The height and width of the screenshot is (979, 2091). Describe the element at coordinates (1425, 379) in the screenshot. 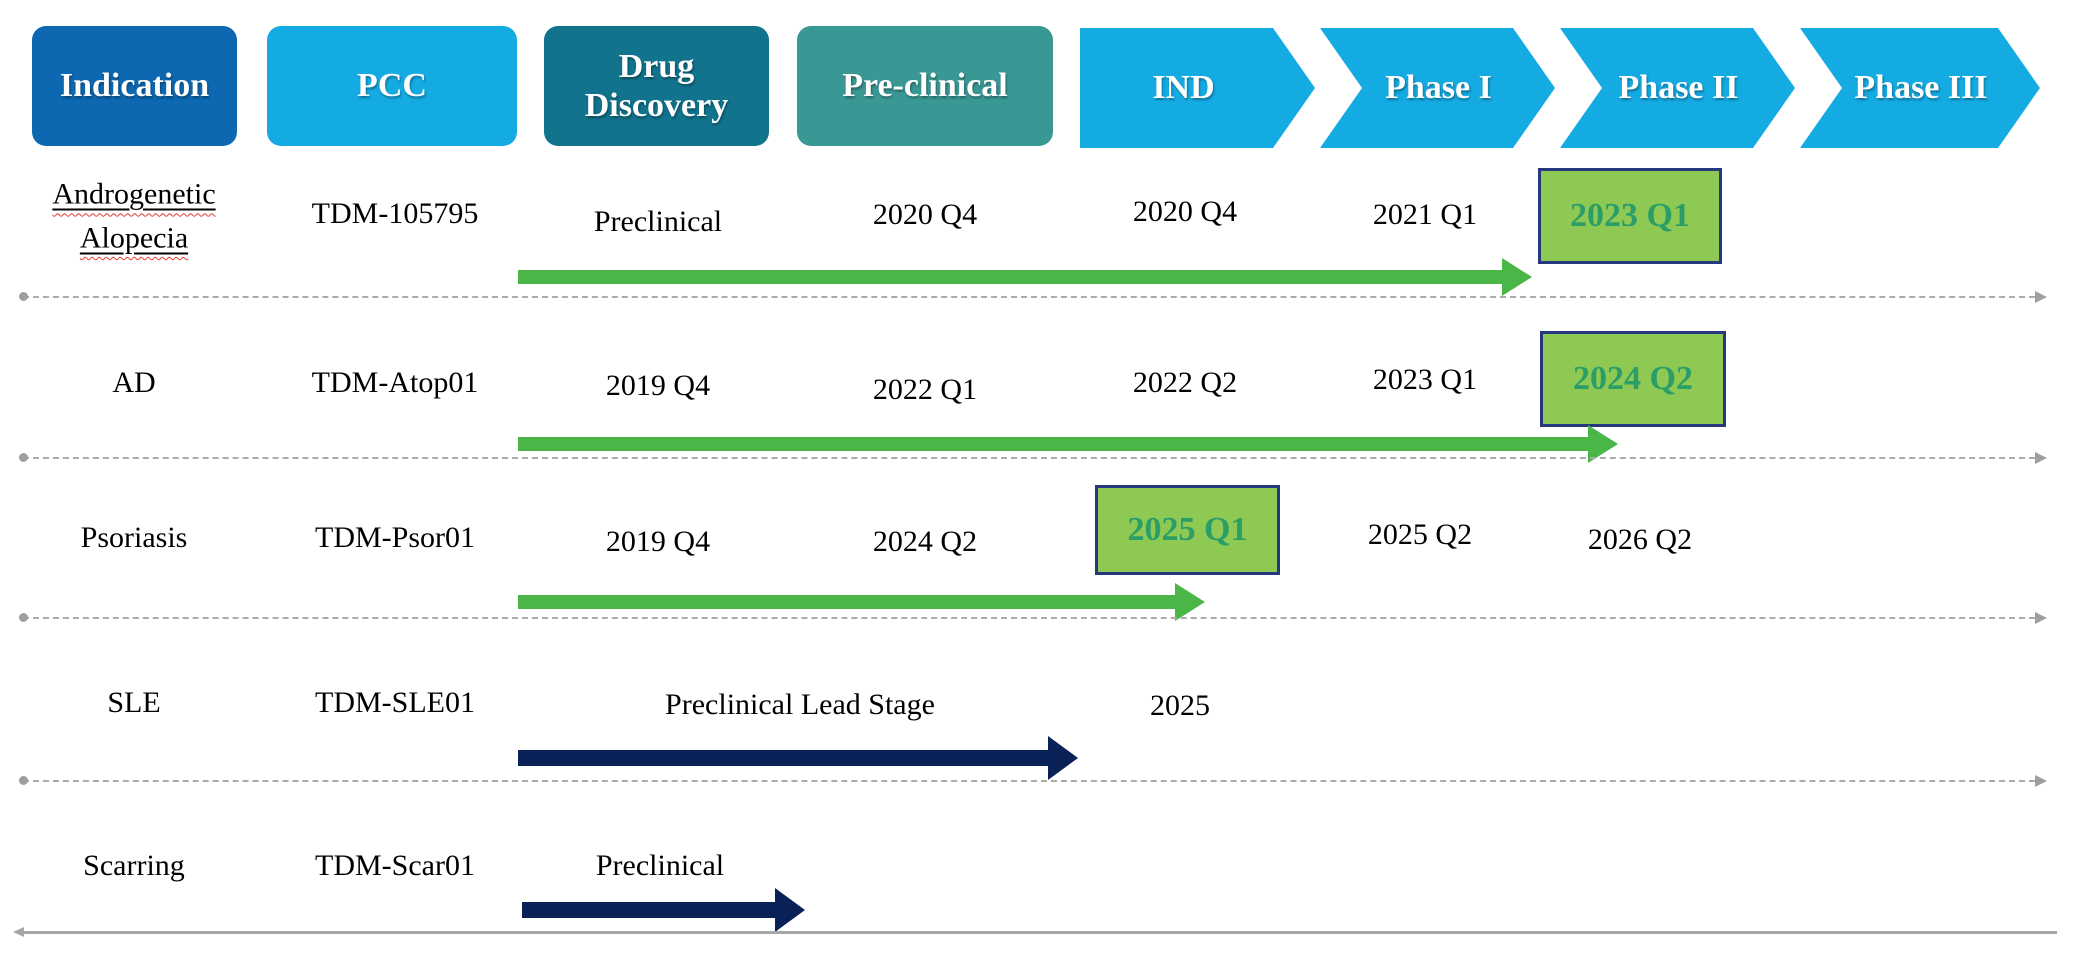

I see `milestone-phase1: 2023 Q1` at that location.